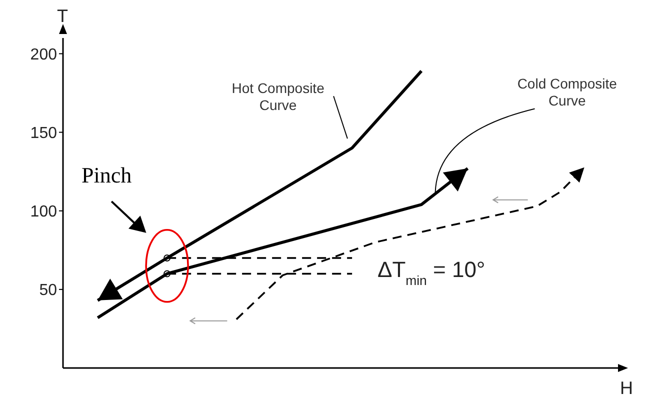 The height and width of the screenshot is (406, 646). I want to click on y-tick-label: 100, so click(44, 212).